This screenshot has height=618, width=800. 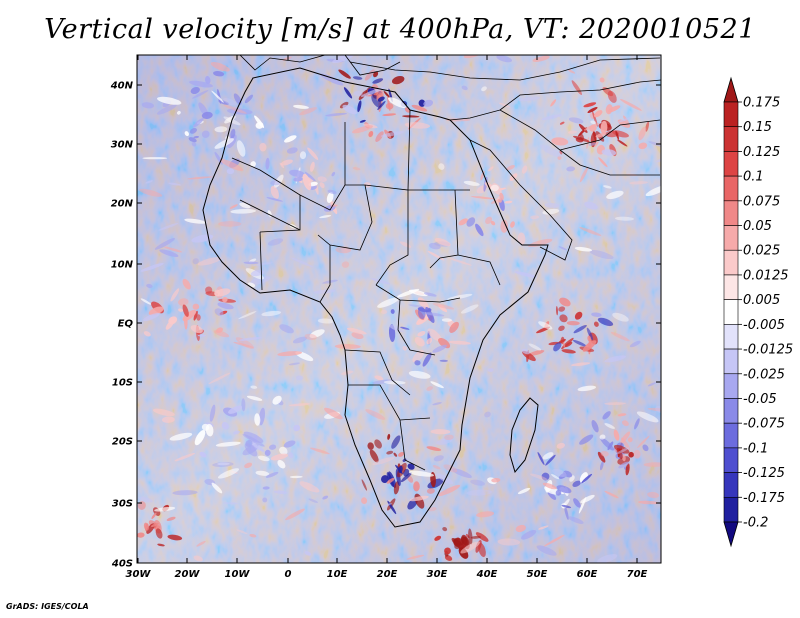 I want to click on lon-label: 20E, so click(x=387, y=574).